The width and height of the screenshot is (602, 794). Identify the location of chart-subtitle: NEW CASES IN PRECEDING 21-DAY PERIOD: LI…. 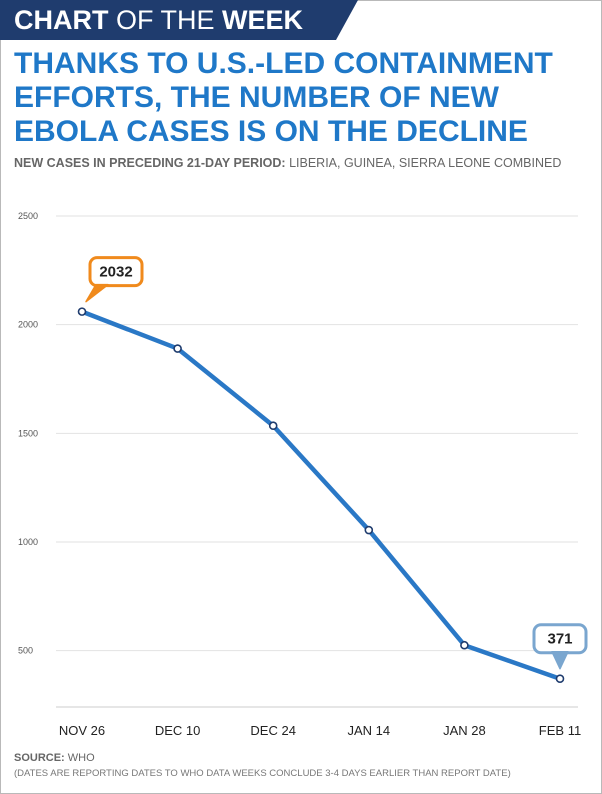
(304, 163).